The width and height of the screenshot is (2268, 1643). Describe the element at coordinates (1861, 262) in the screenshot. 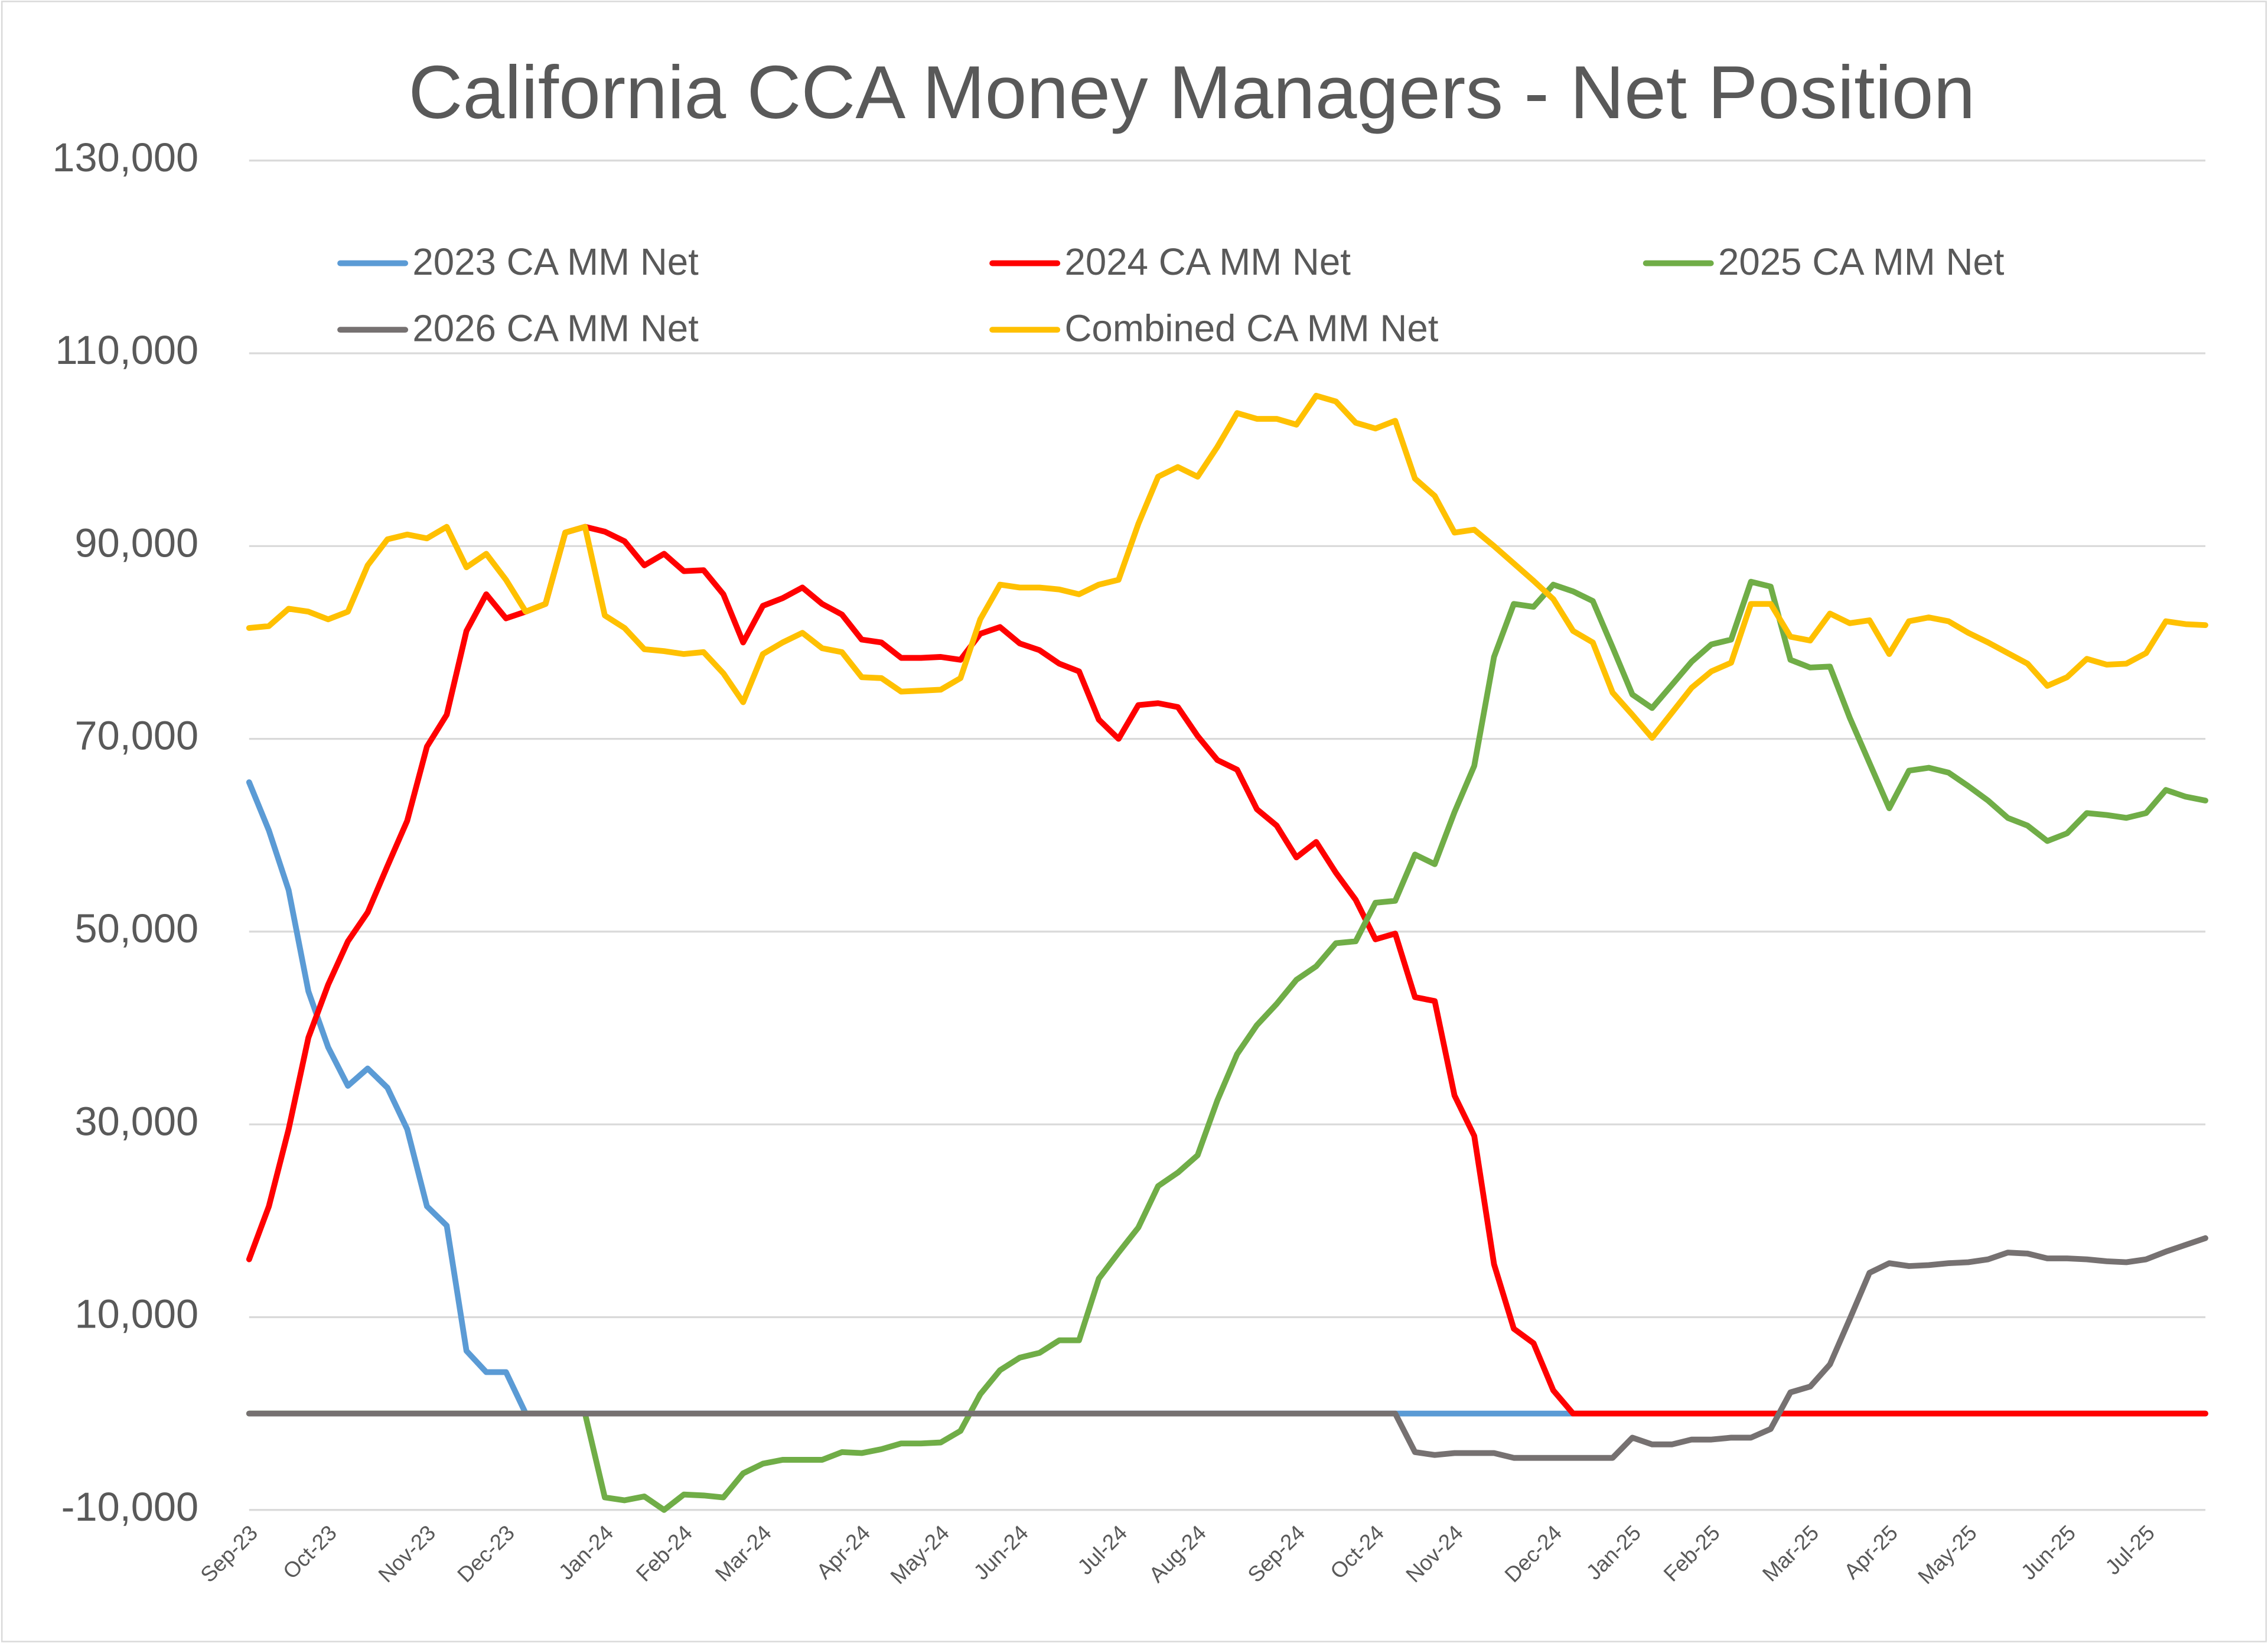

I see `legend-label: 2025 CA MM Net` at that location.